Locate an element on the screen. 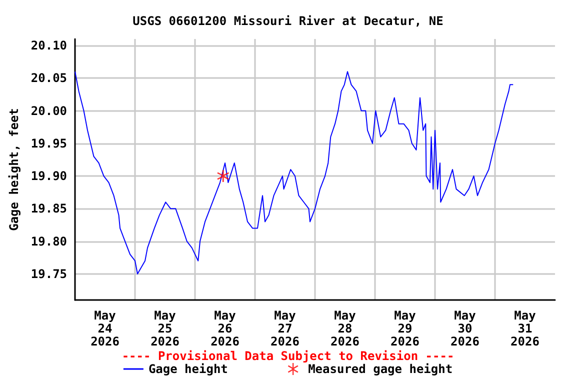 The height and width of the screenshot is (384, 576). y-tick-label: 19.90 is located at coordinates (49, 176).